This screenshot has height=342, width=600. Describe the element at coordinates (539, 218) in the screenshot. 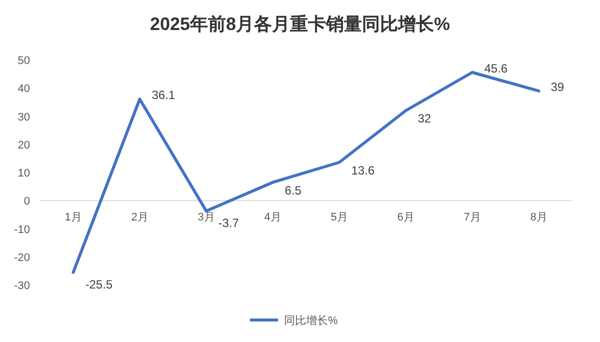

I see `x-tick-label: 8月` at that location.